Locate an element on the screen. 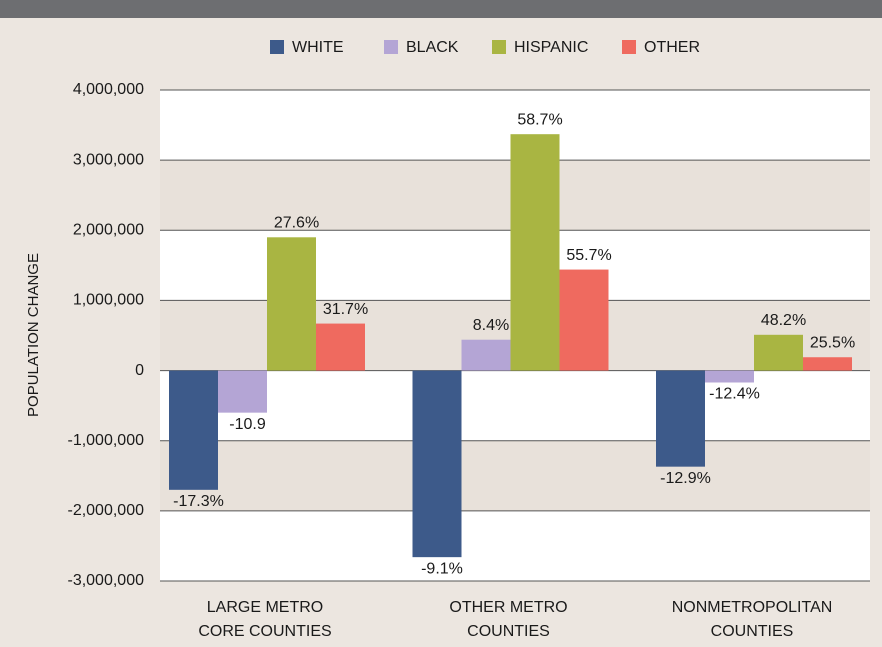  y-tick-label: 4,000,000 is located at coordinates (108, 89).